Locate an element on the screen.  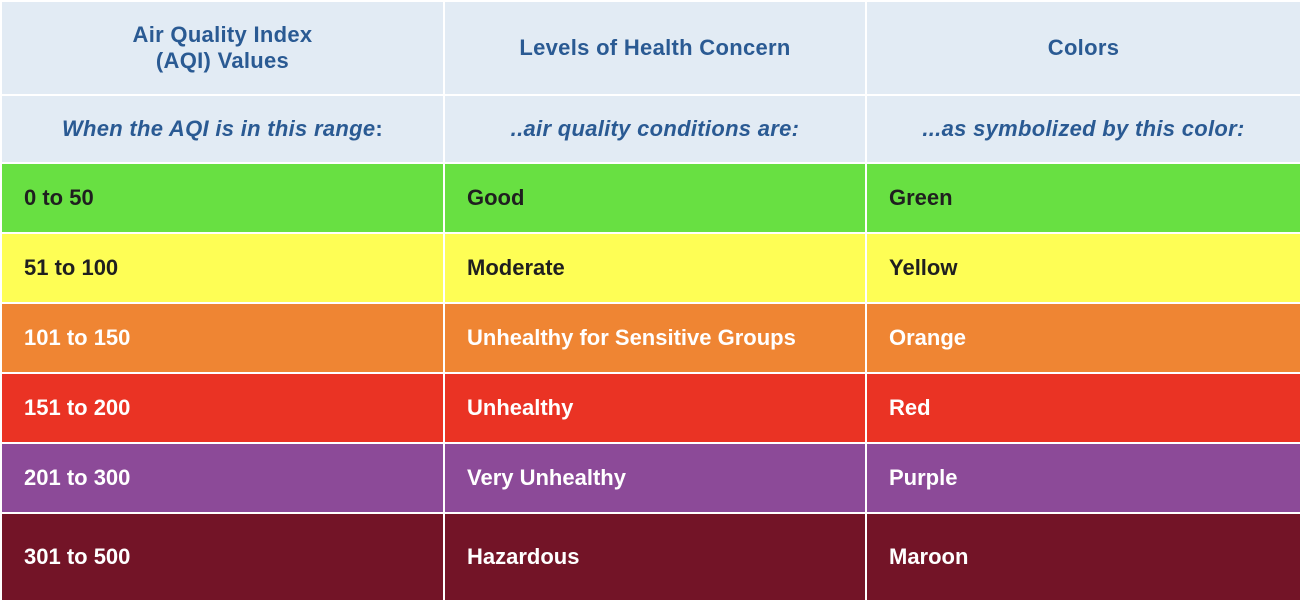
color-name-cell: Green is located at coordinates (1082, 198).